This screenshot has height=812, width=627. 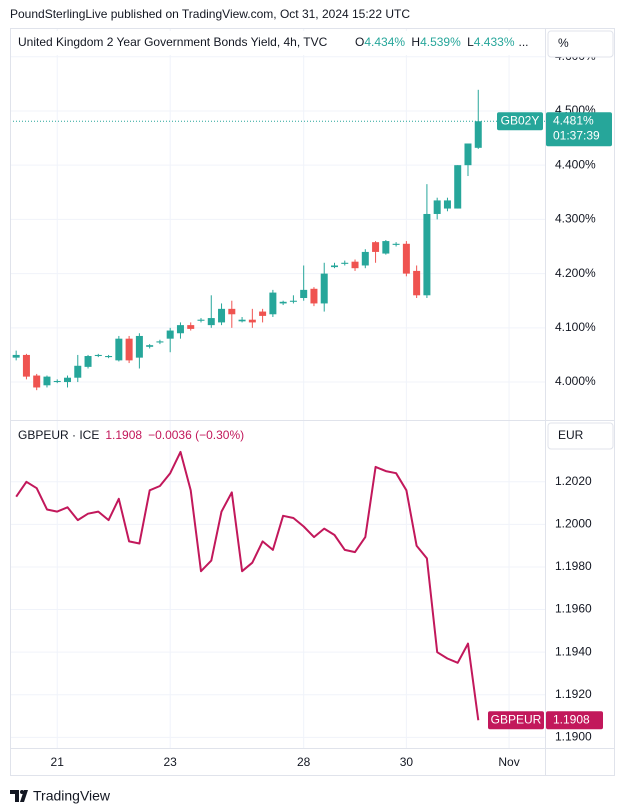 I want to click on unit: EUR, so click(x=571, y=435).